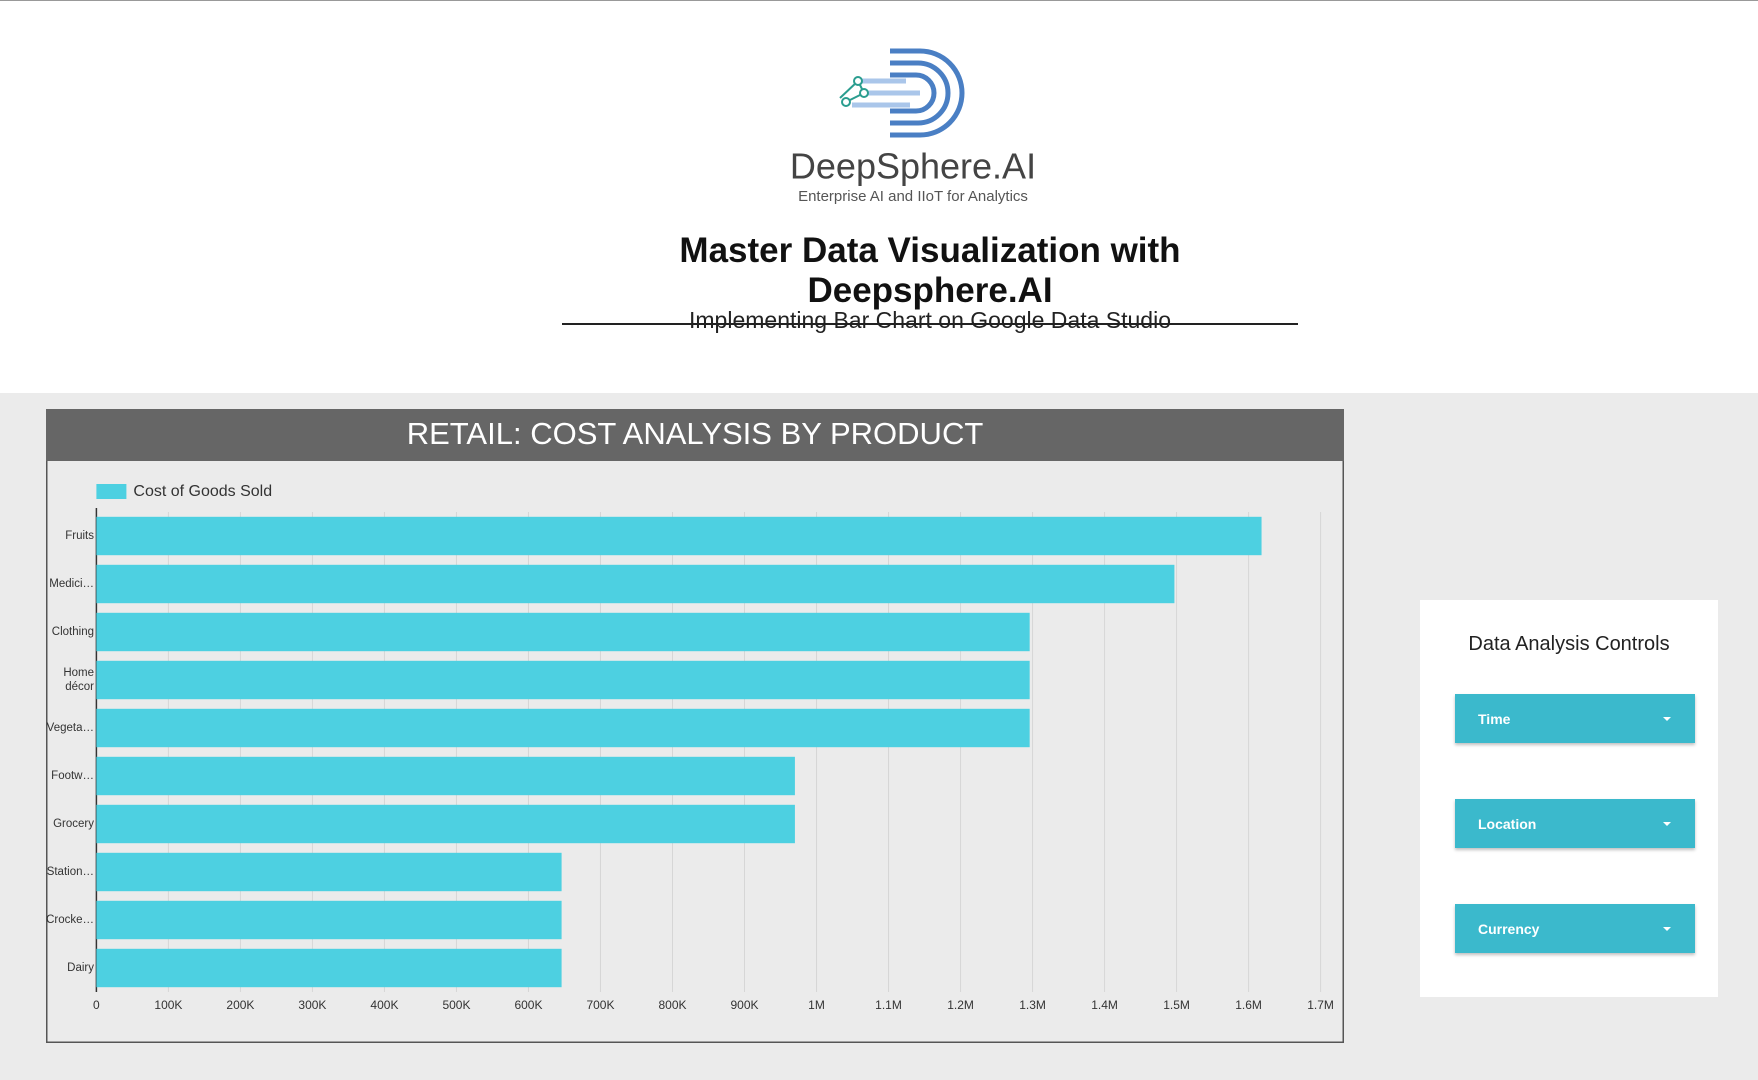 The width and height of the screenshot is (1758, 1080). Describe the element at coordinates (384, 1005) in the screenshot. I see `x-tick-label: 400K` at that location.